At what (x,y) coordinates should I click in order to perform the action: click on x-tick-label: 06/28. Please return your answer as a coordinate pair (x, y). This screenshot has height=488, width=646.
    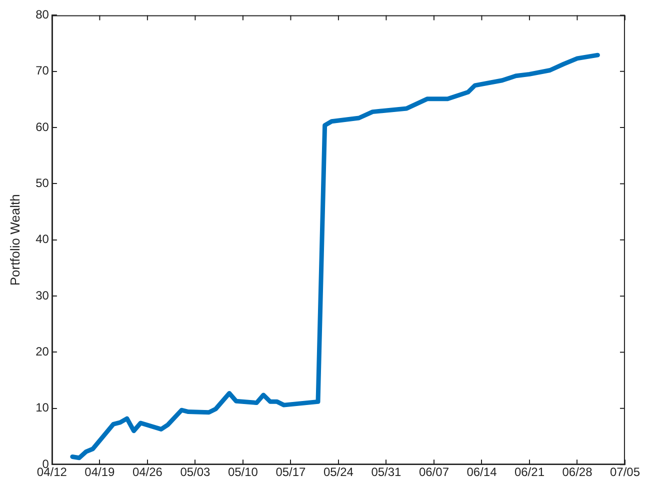
    Looking at the image, I should click on (577, 472).